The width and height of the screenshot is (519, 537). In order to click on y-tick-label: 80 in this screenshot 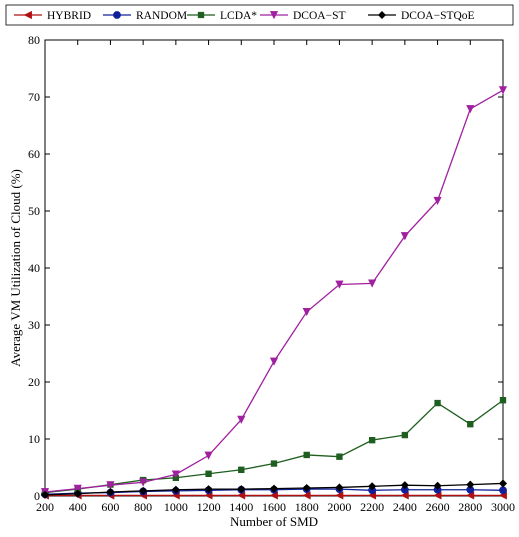, I will do `click(34, 40)`.